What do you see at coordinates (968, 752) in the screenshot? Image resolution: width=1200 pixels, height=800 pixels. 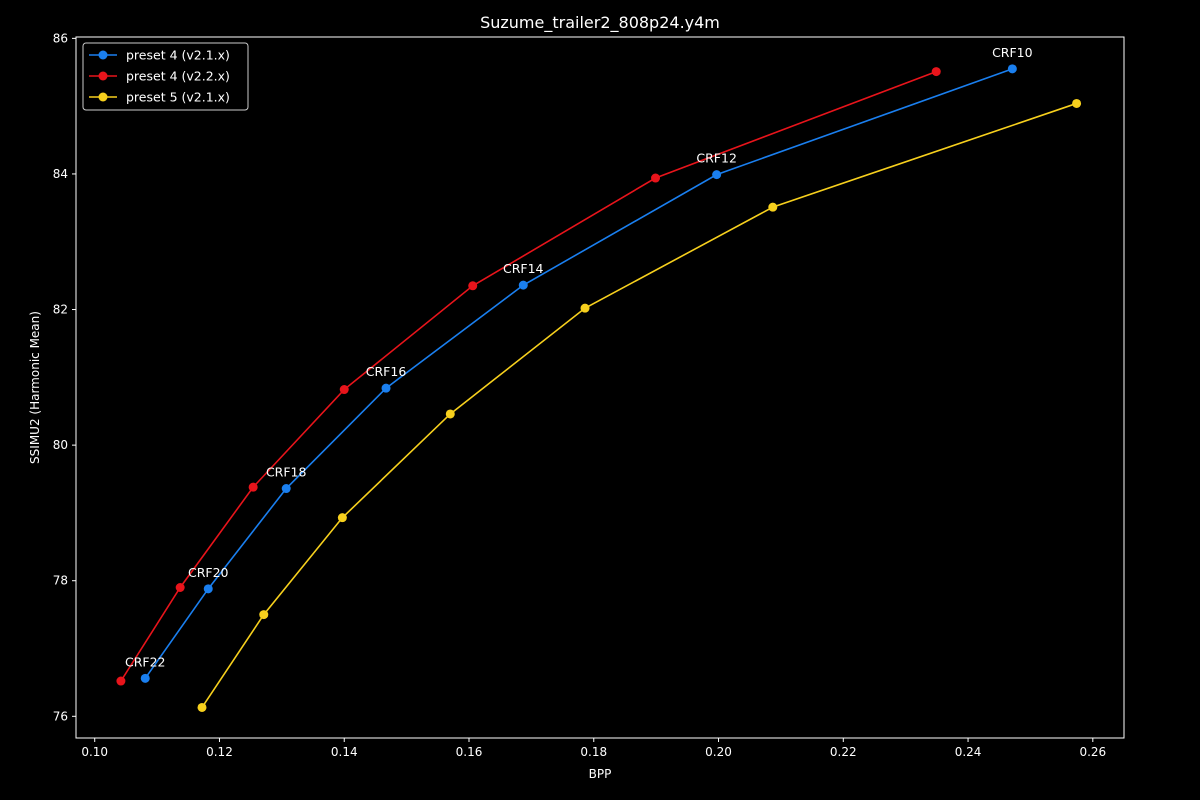 I see `x-tick-label: 0.24` at bounding box center [968, 752].